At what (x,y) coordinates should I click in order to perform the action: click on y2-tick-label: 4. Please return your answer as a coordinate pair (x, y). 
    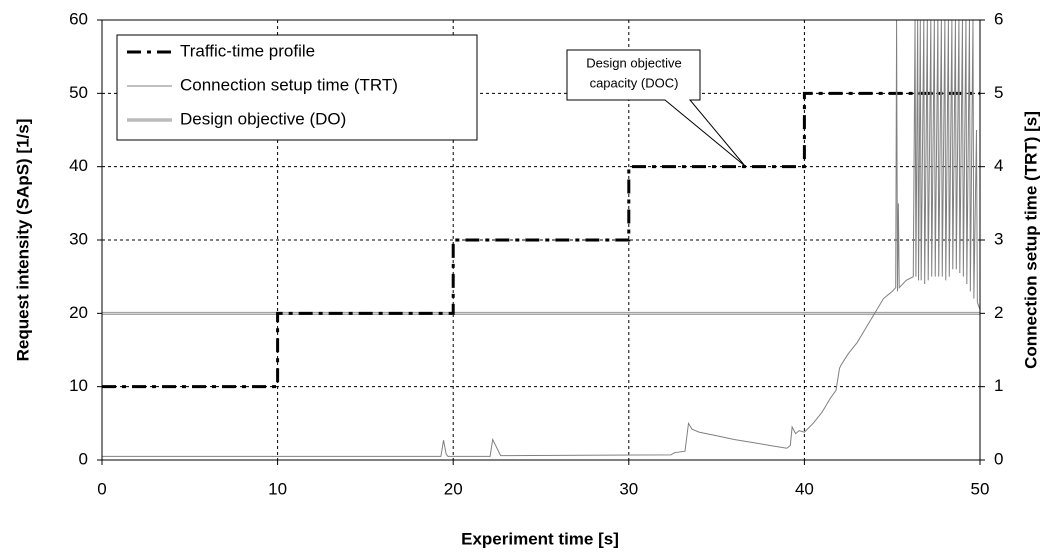
    Looking at the image, I should click on (998, 165).